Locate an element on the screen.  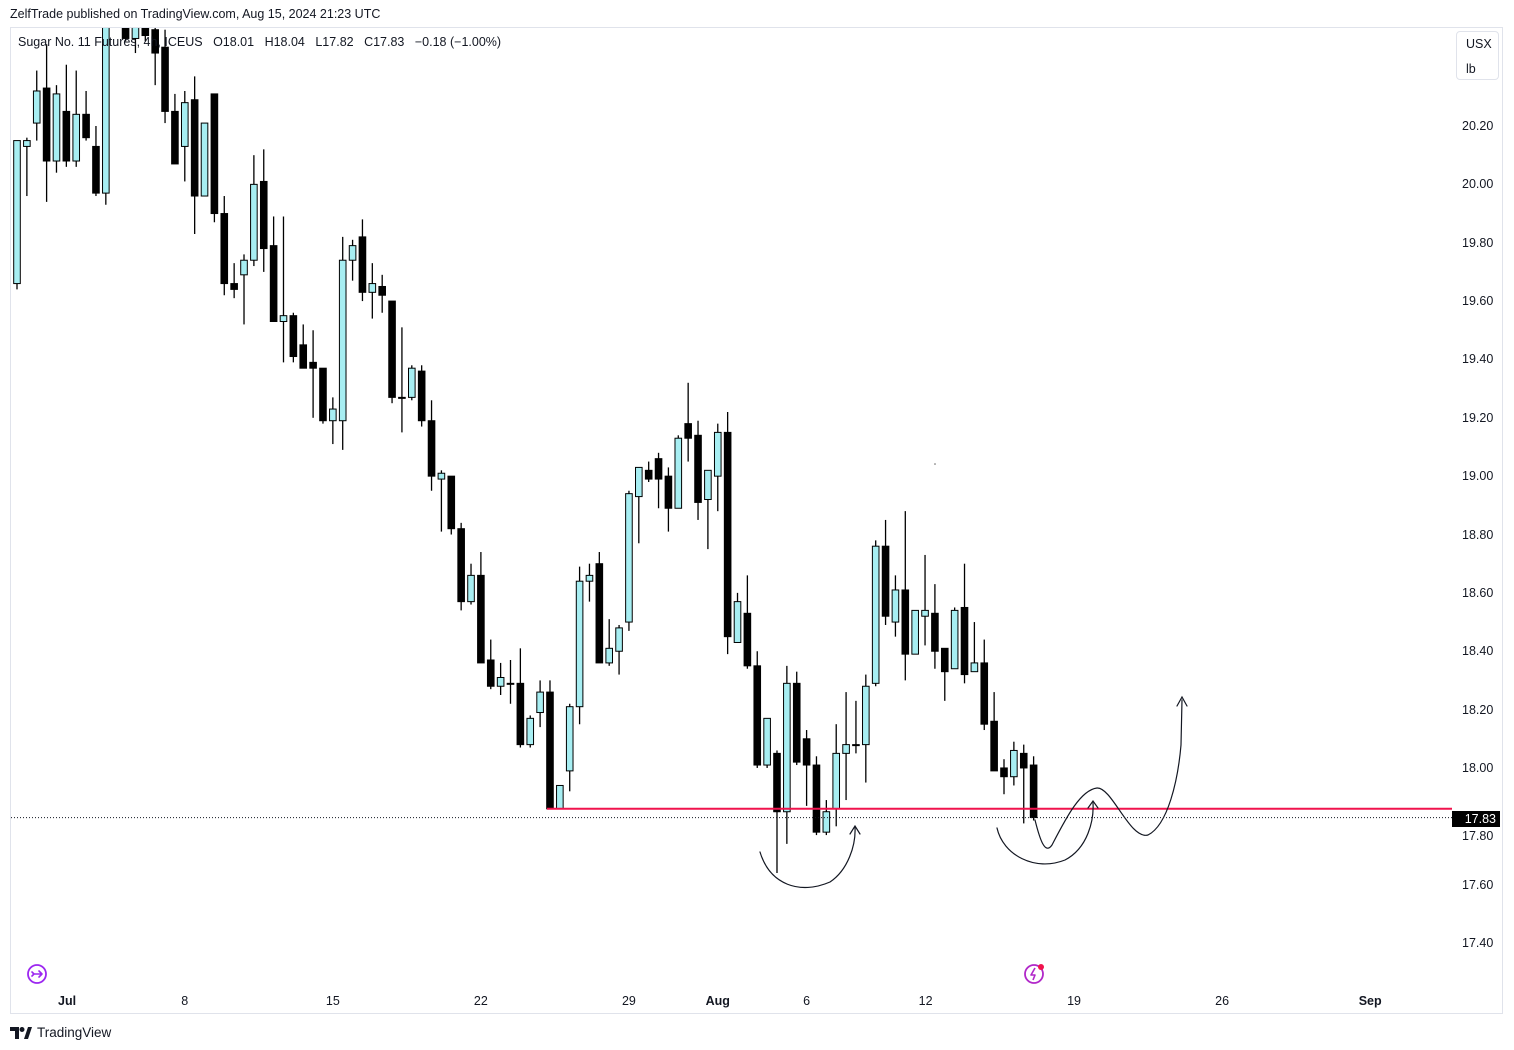
tradingview-logo: TradingView is located at coordinates (60, 1032).